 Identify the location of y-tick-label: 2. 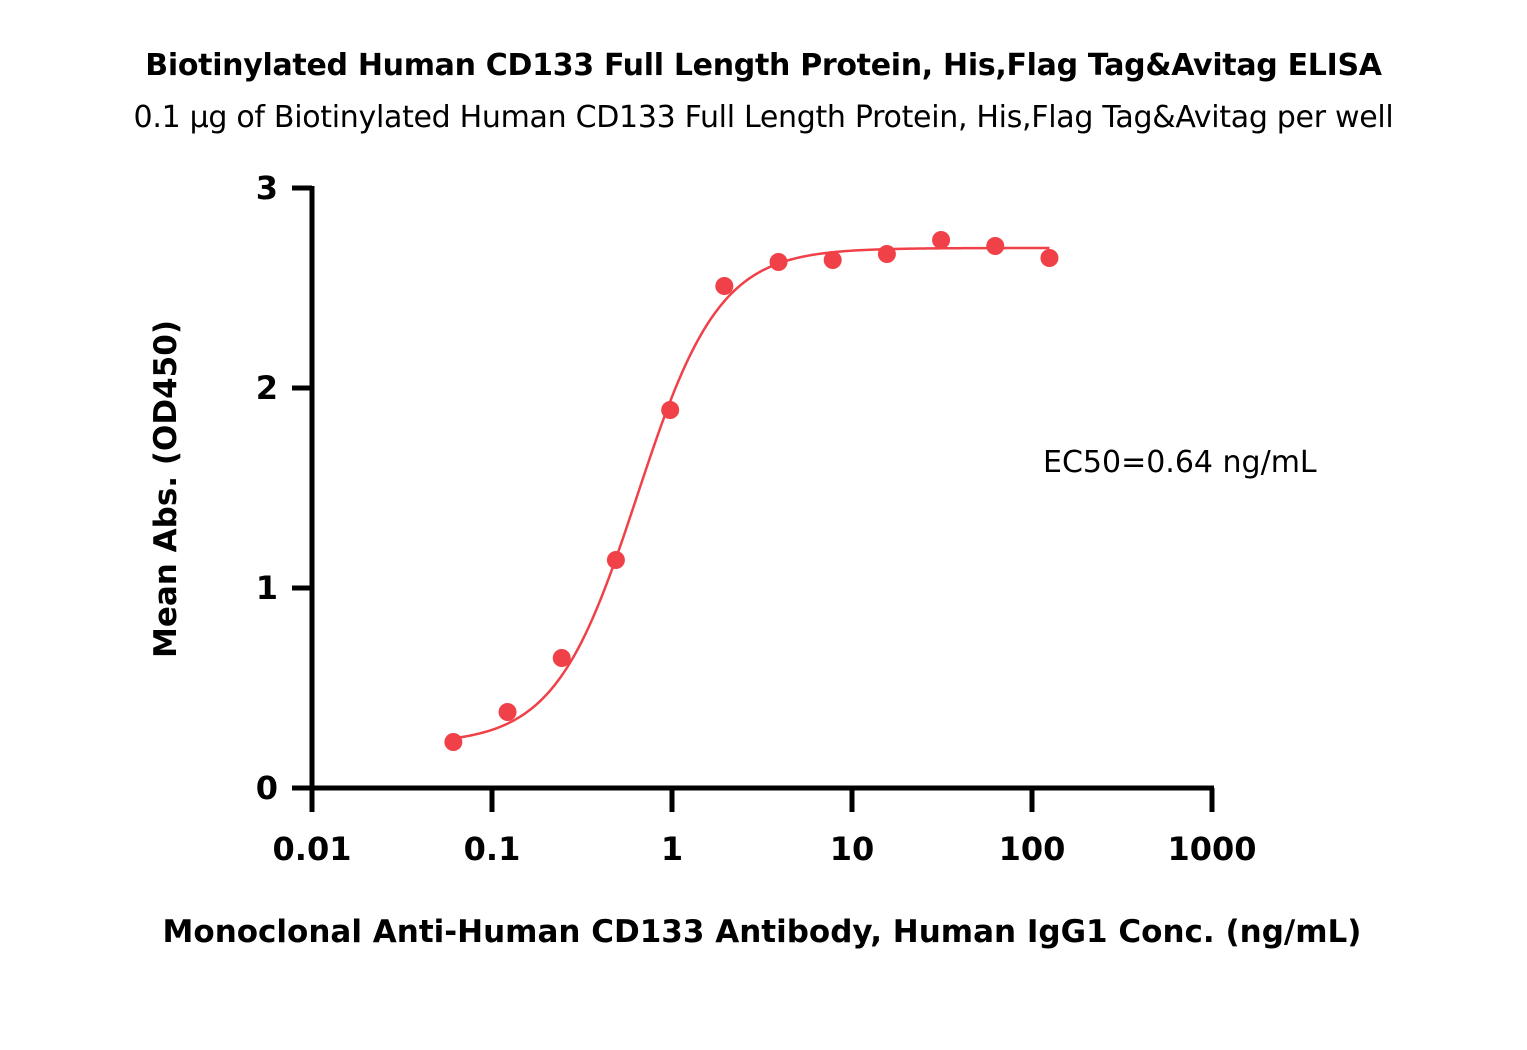
(267, 388).